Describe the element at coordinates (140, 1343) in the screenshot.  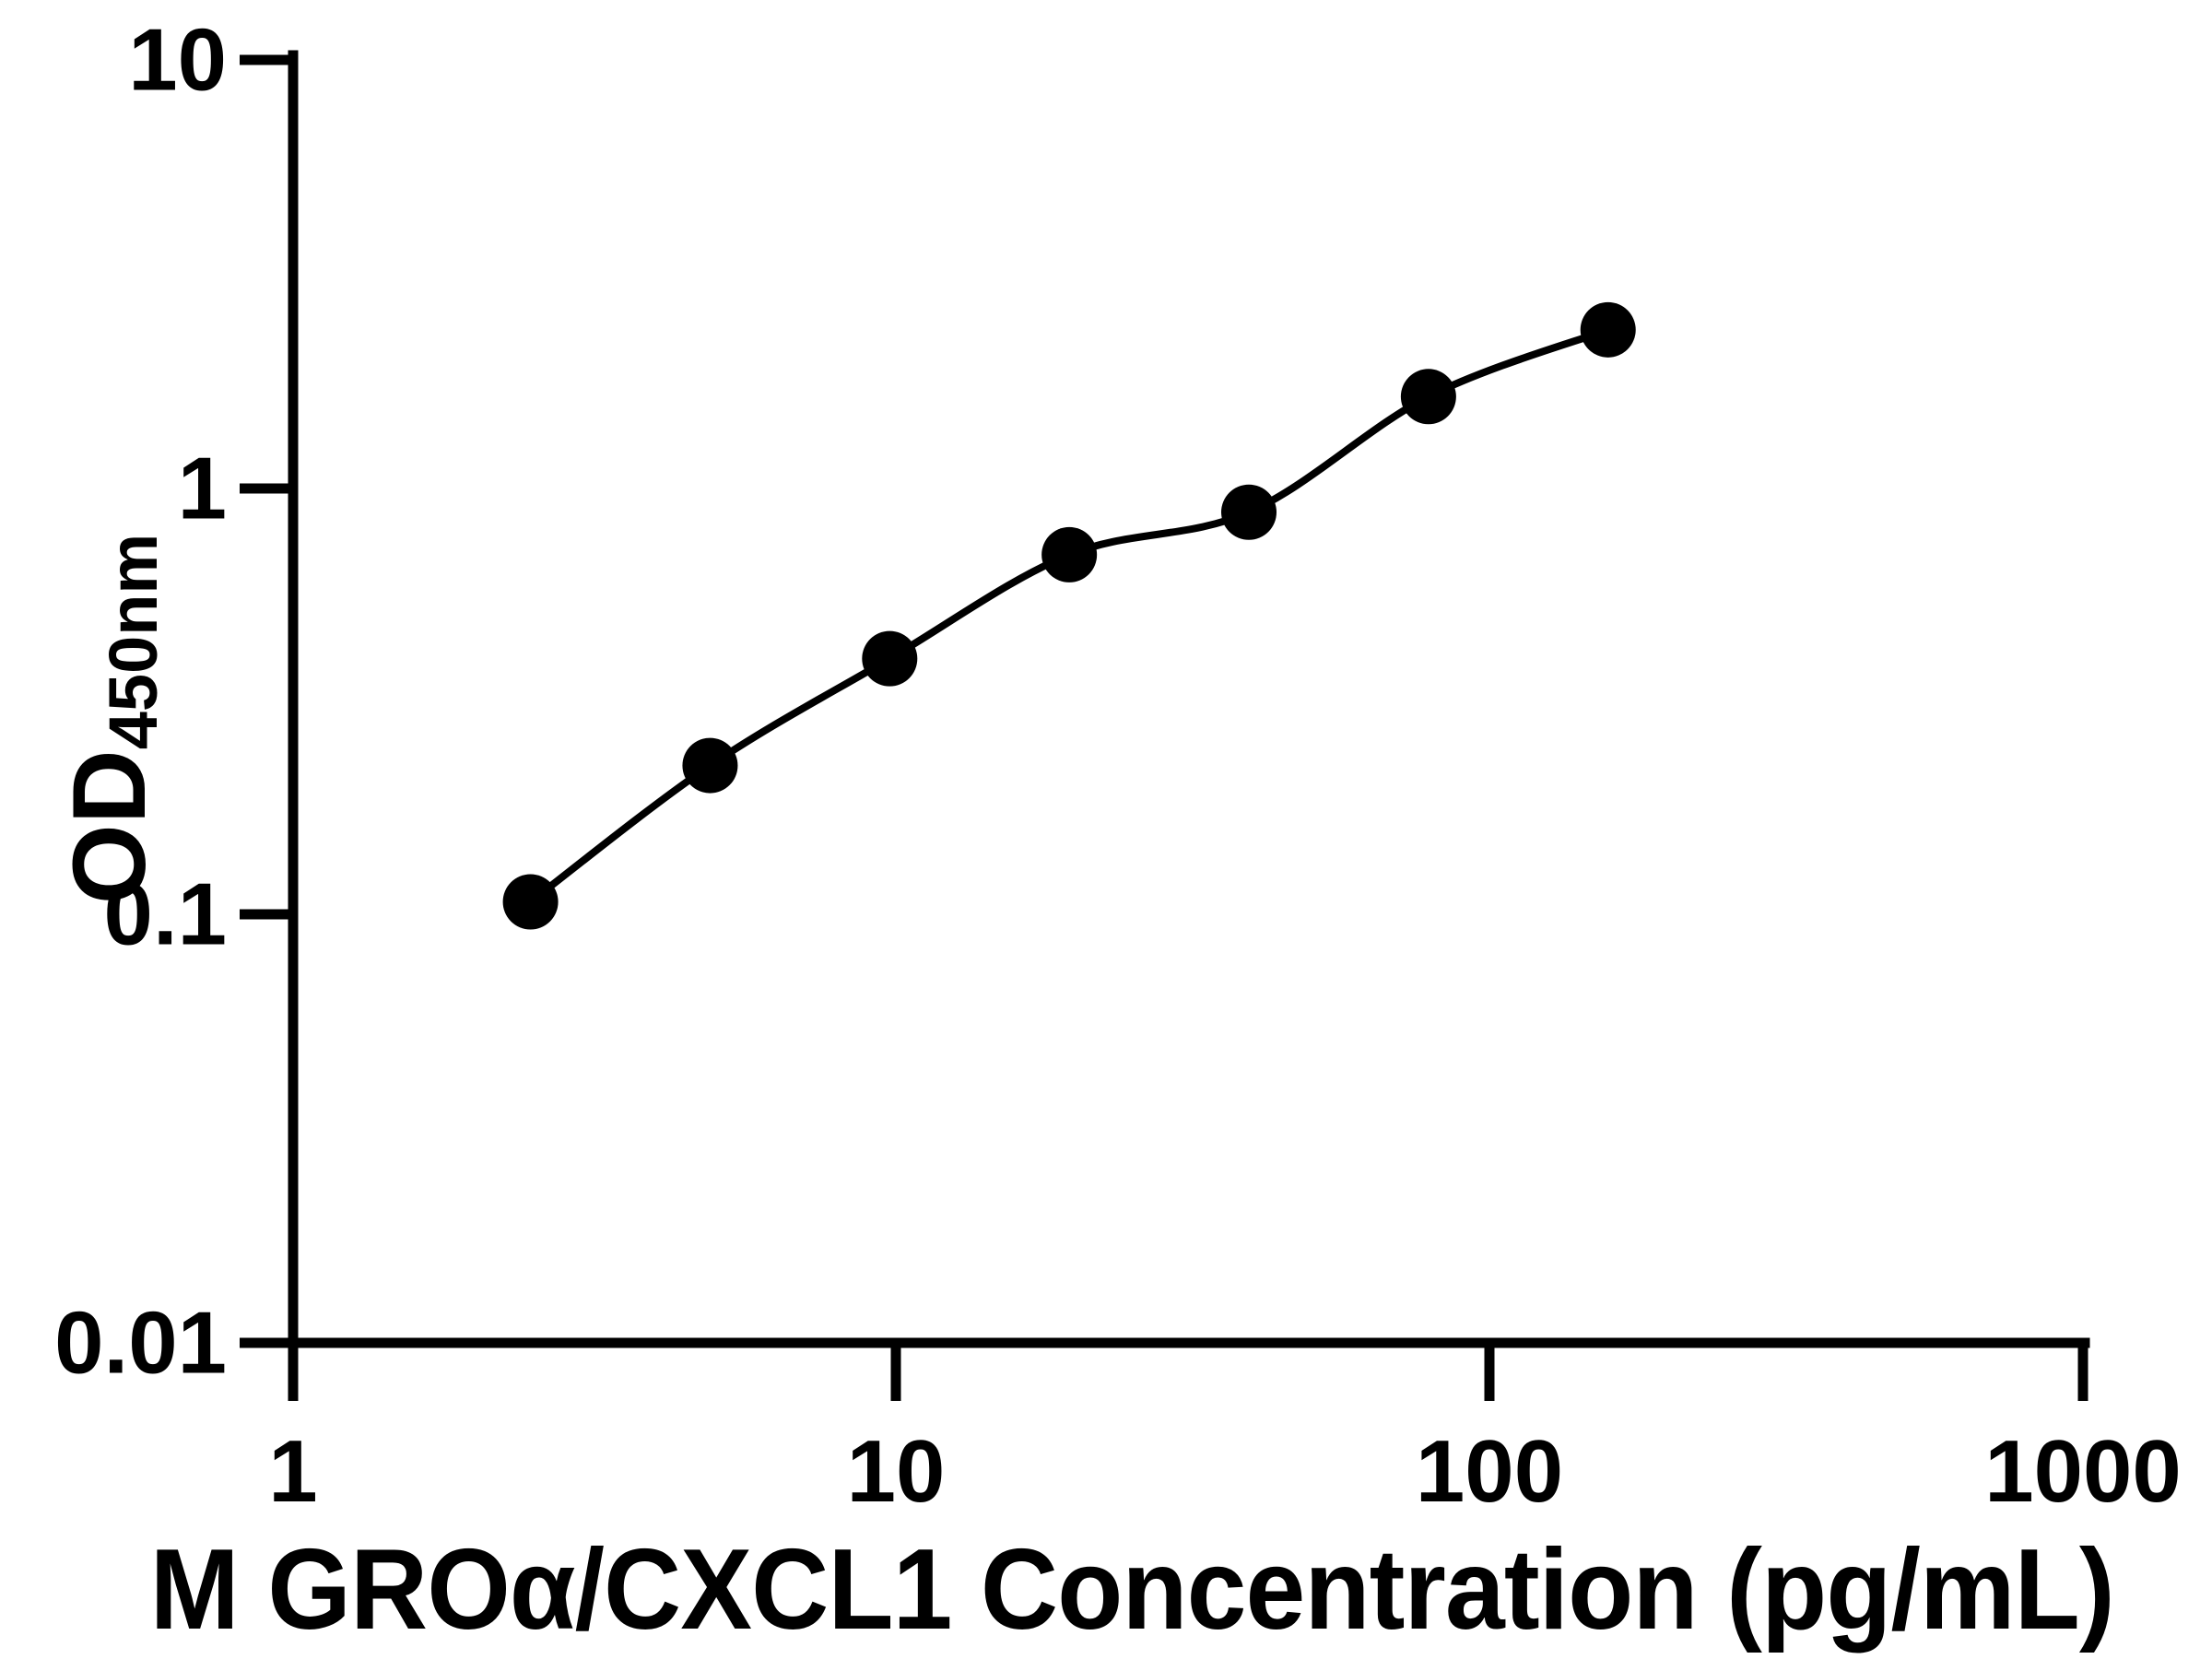
I see `y-tick-label-0-01: 0.01` at that location.